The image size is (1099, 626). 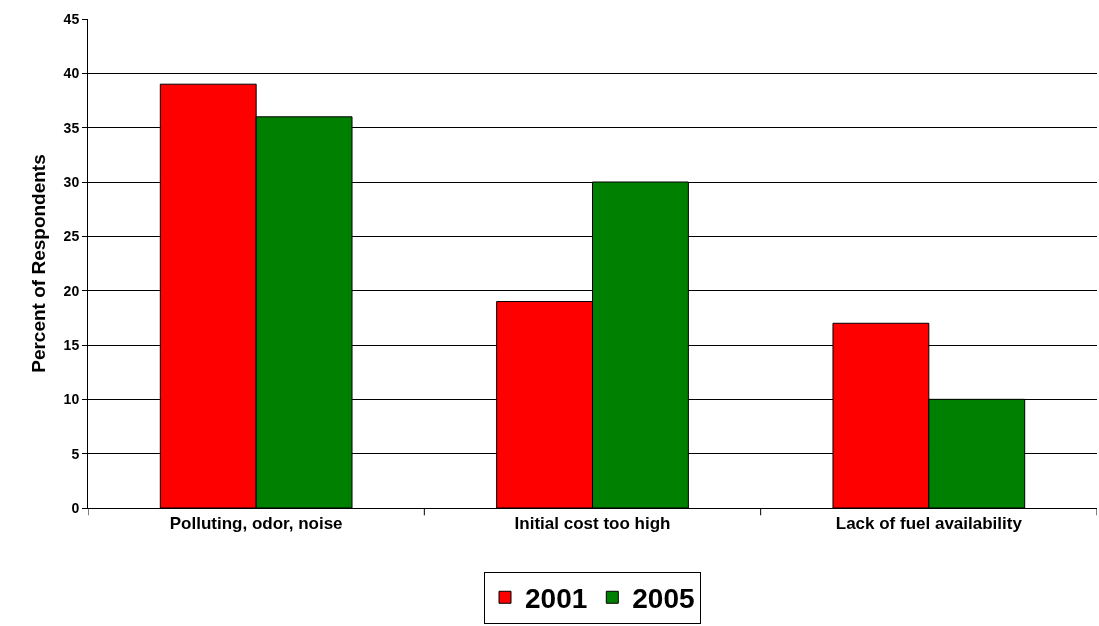 What do you see at coordinates (592, 524) in the screenshot?
I see `x-tick-label: Initial cost too high` at bounding box center [592, 524].